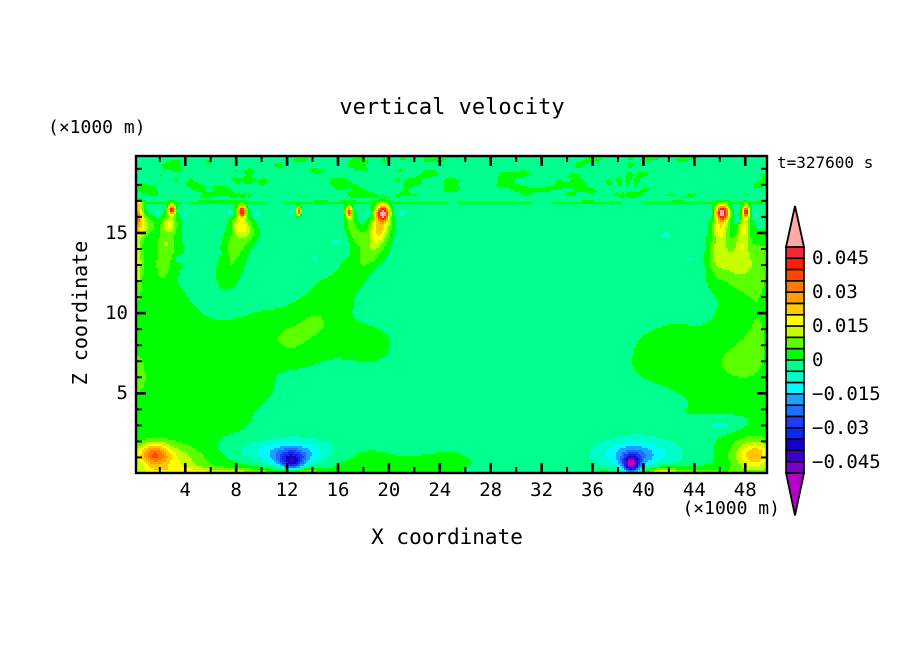 Image resolution: width=904 pixels, height=654 pixels. Describe the element at coordinates (116, 313) in the screenshot. I see `z-tick-label: 10` at that location.